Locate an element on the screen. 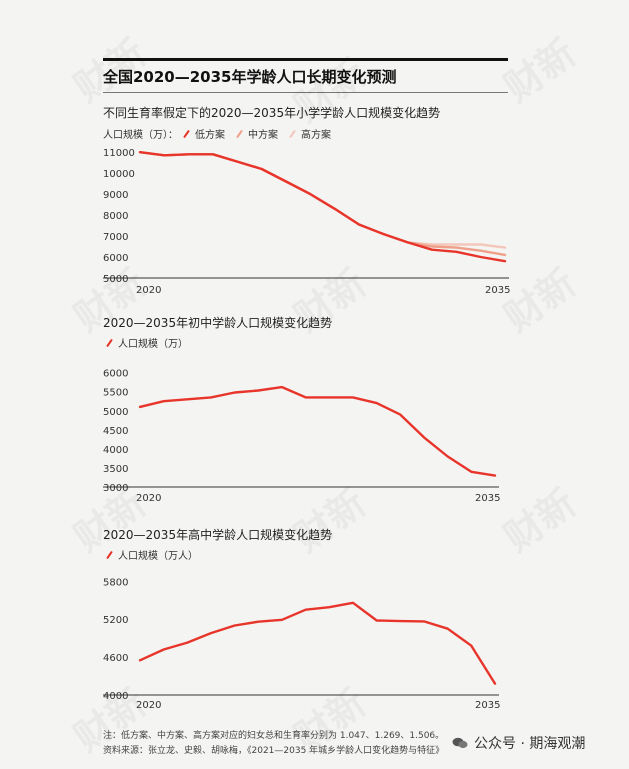 Image resolution: width=629 pixels, height=769 pixels. legend-item-low: 低方案 is located at coordinates (202, 133).